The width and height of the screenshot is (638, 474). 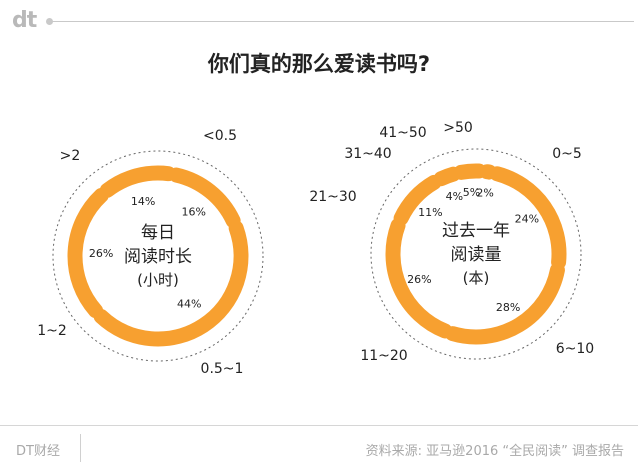 I want to click on dt-logo: dt, so click(x=24, y=20).